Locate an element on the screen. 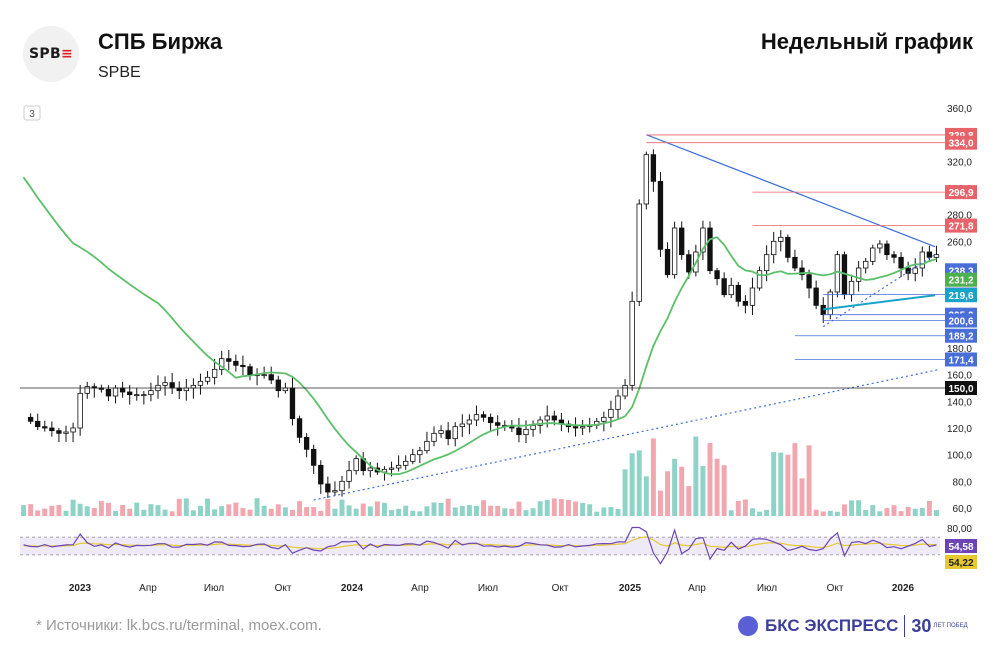  logo-mark: ≡ is located at coordinates (66, 54).